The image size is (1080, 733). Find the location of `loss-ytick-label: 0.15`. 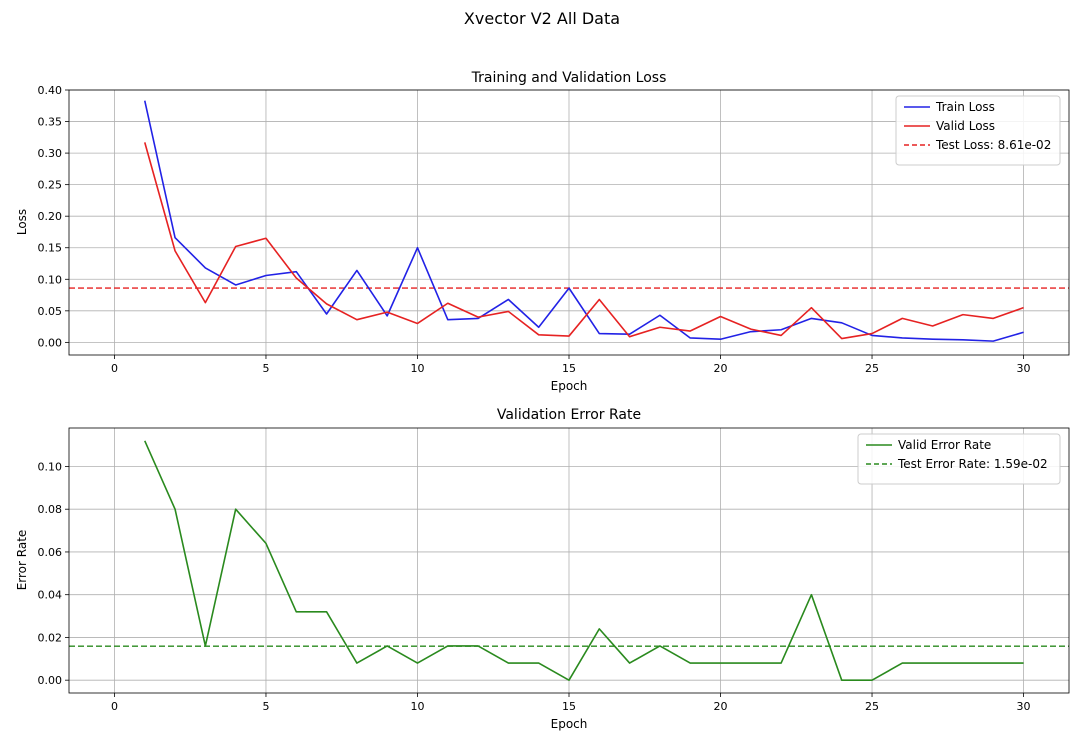

loss-ytick-label: 0.15 is located at coordinates (50, 248).